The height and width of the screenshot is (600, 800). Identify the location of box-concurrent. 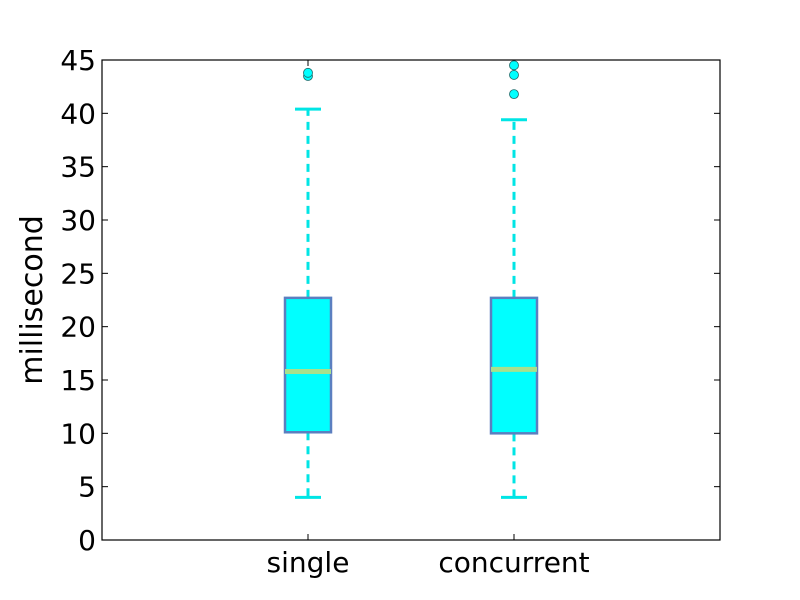
(514, 279).